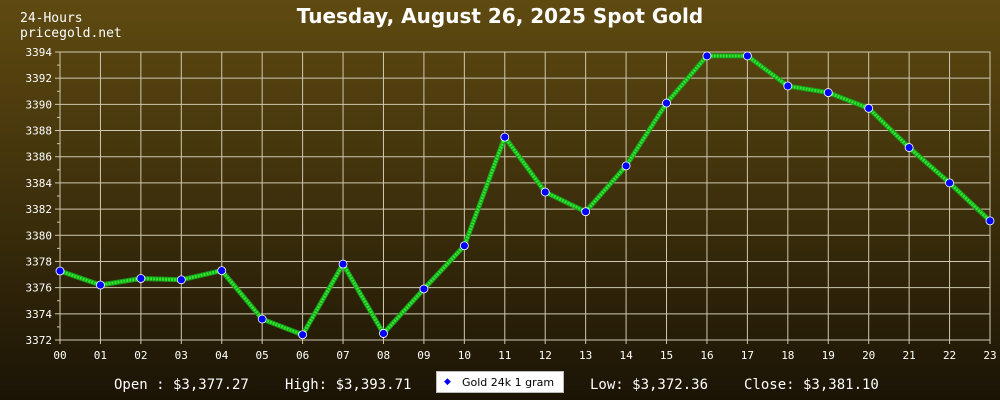 This screenshot has height=400, width=1000. Describe the element at coordinates (464, 355) in the screenshot. I see `x-tick-label: 10` at that location.